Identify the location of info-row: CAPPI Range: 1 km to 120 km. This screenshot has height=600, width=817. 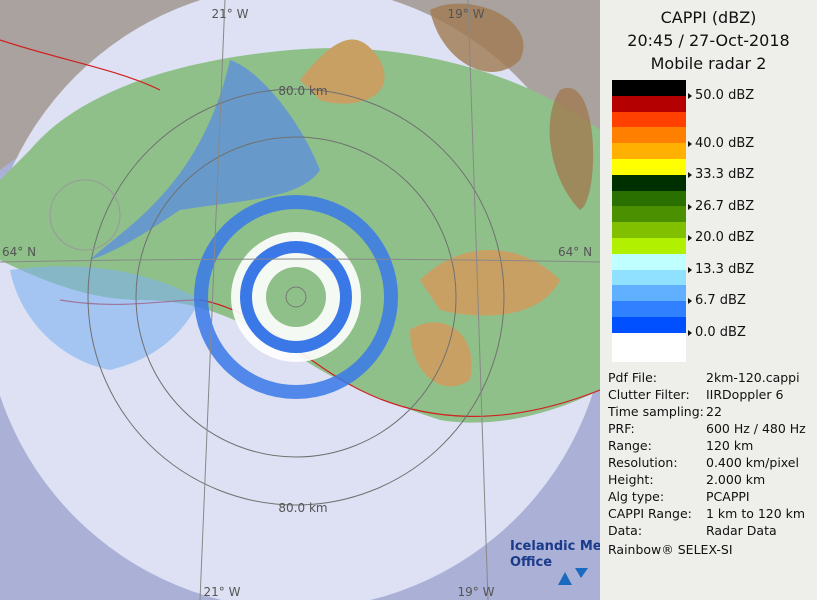
(706, 513).